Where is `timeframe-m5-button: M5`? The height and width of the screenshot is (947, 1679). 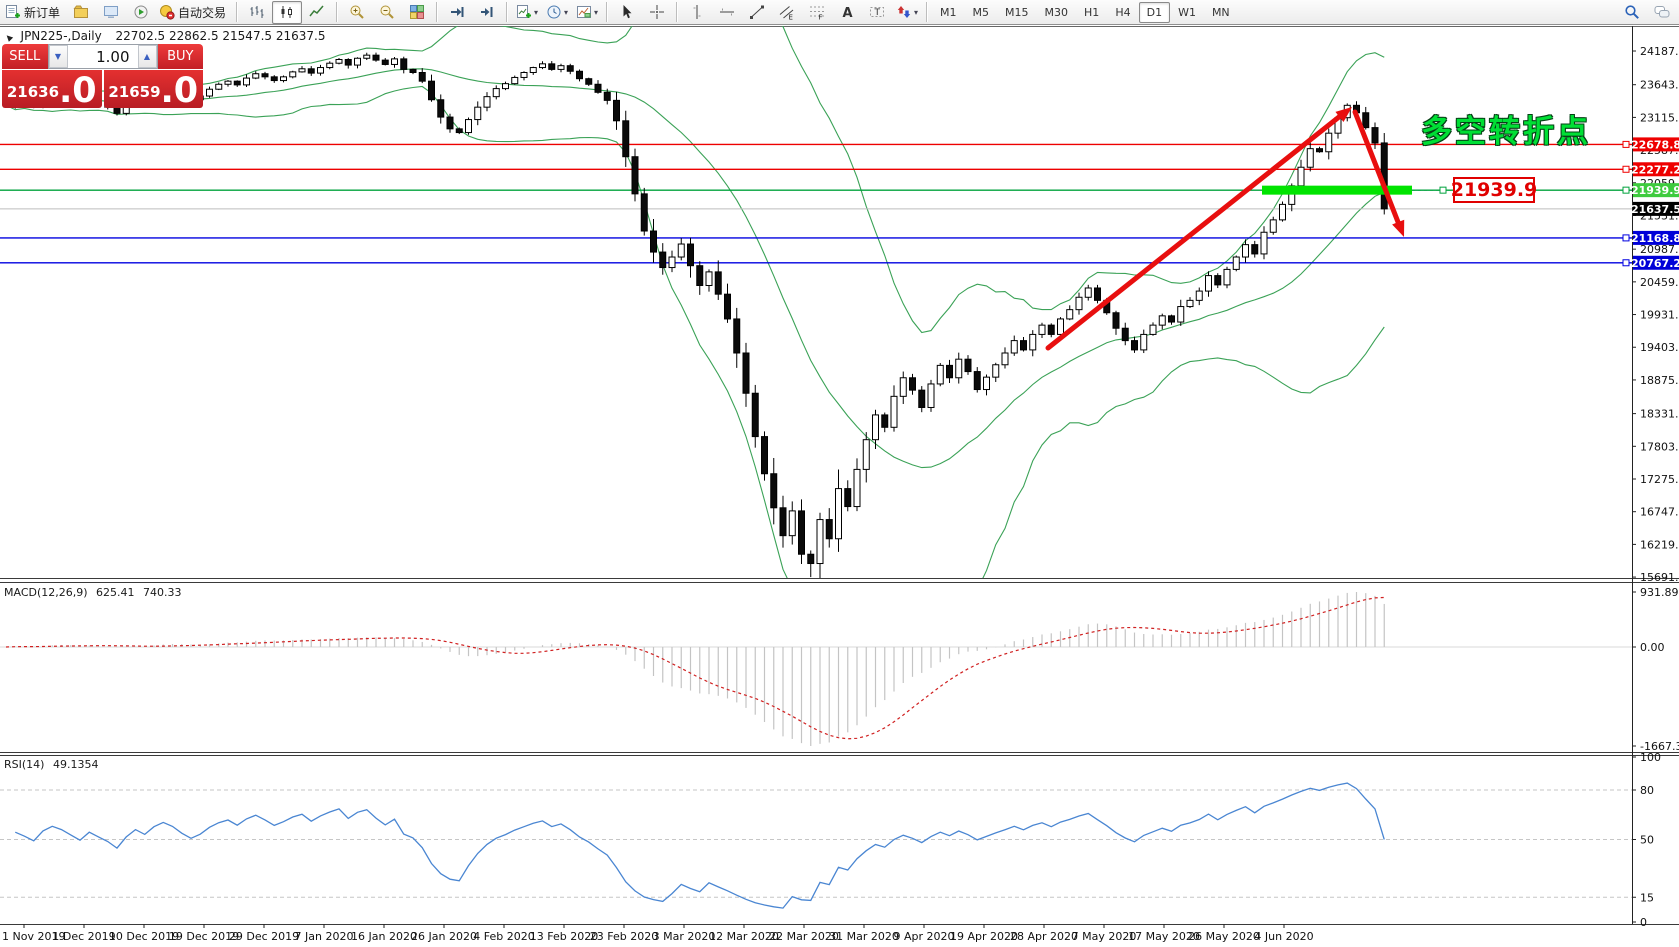 timeframe-m5-button: M5 is located at coordinates (981, 12).